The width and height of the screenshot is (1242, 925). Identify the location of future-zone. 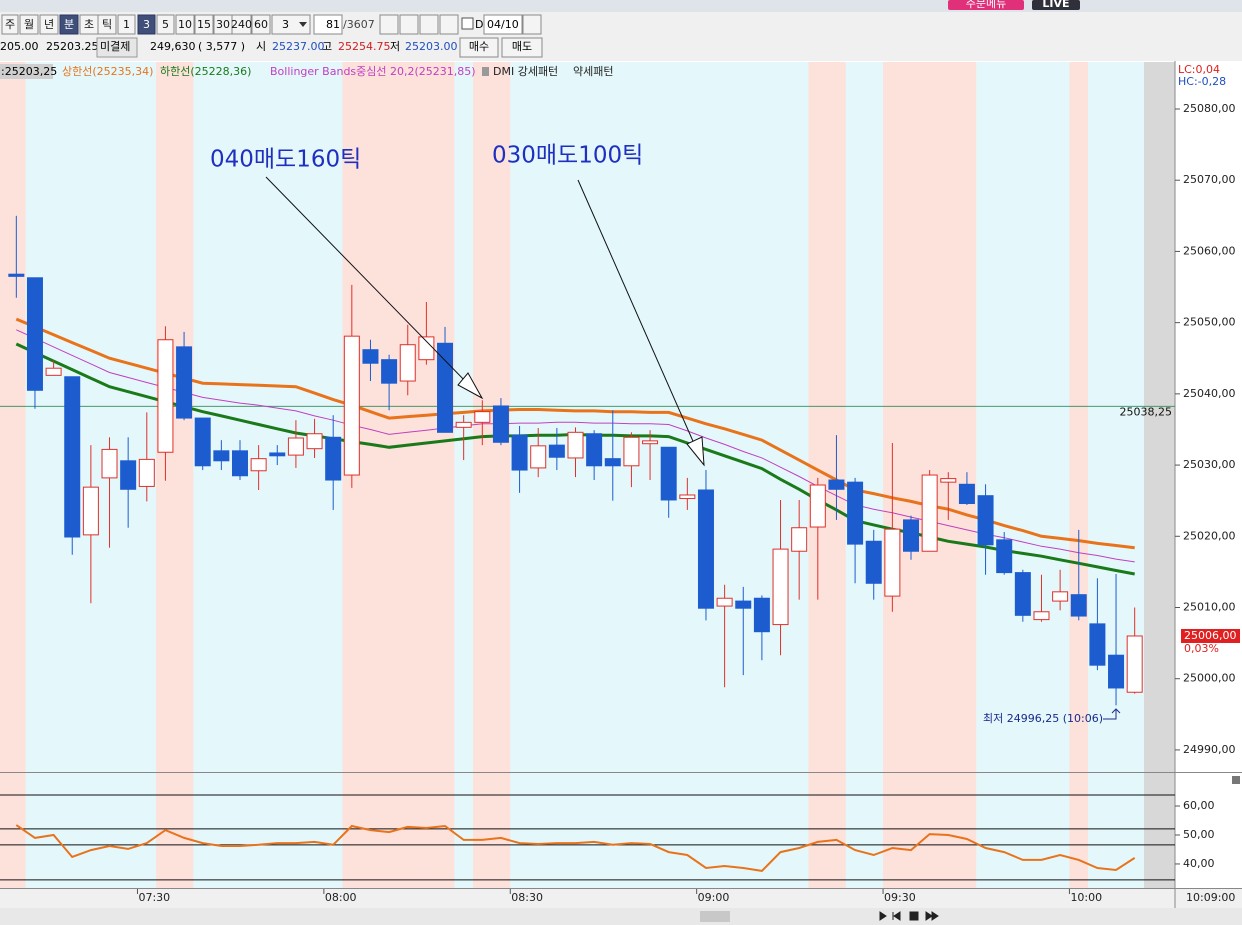
(1159, 417).